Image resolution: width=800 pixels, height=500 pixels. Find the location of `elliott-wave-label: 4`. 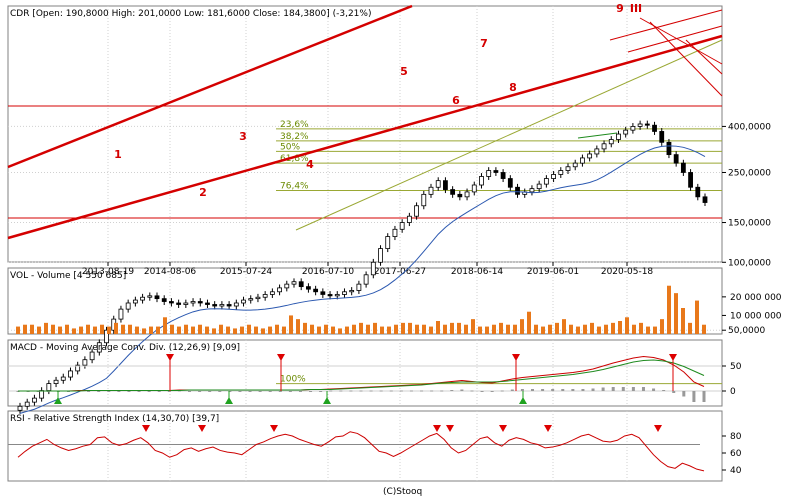

elliott-wave-label: 4 is located at coordinates (310, 164).